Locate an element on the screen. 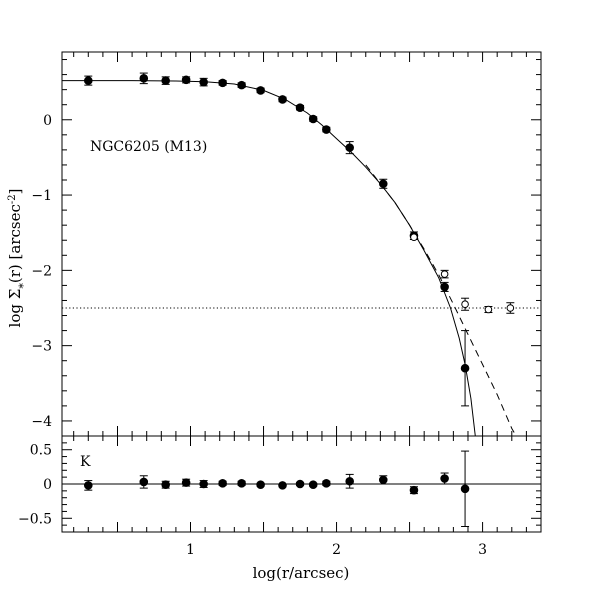 The image size is (595, 595). bottom-ytick-label: −0.5 is located at coordinates (35, 519).